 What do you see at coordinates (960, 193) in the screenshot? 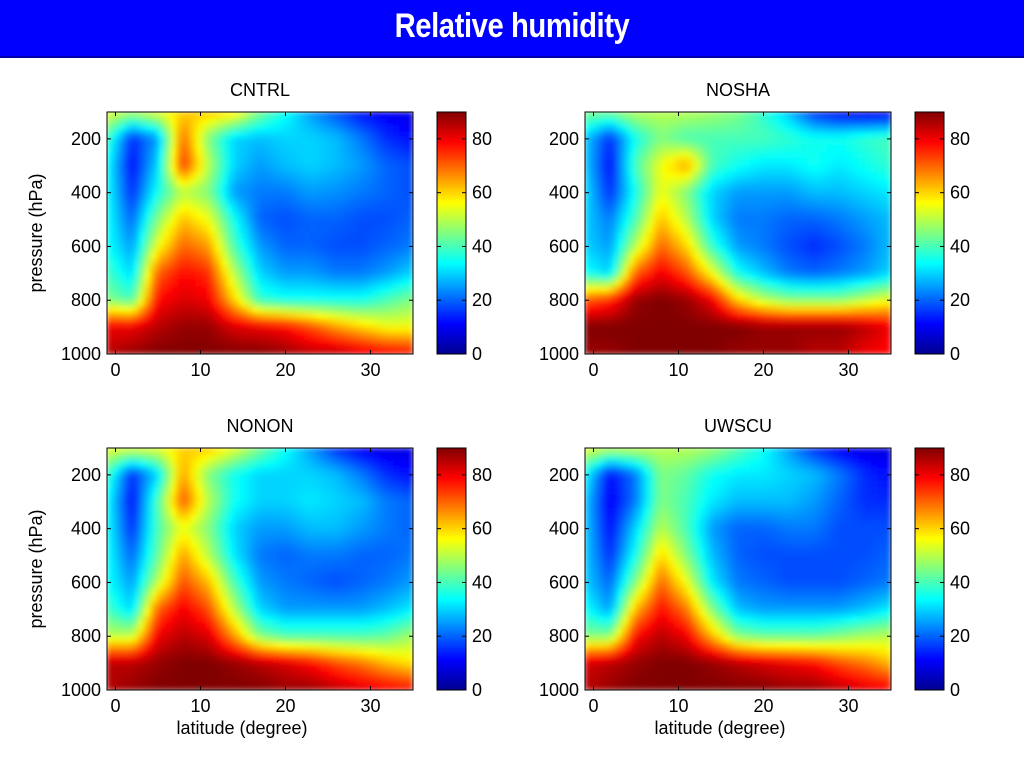
I see `colorbar-tick-label: 60` at bounding box center [960, 193].